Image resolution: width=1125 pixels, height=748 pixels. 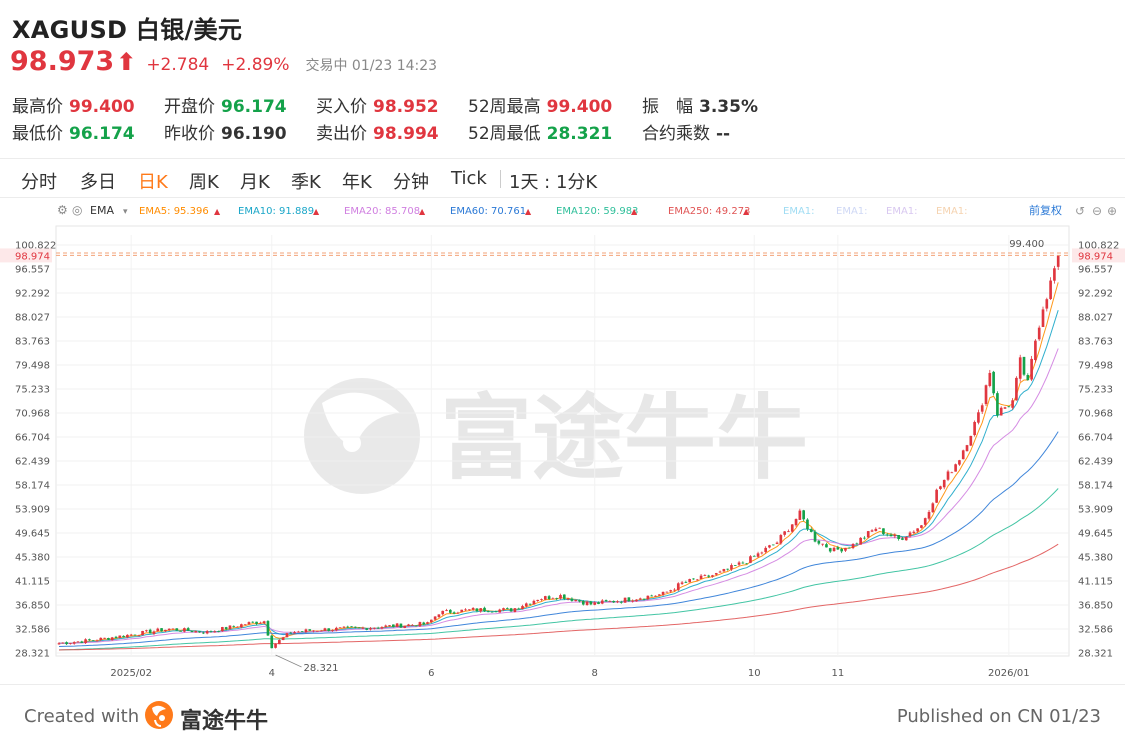 I want to click on current-price-tag-right, so click(x=1098, y=255).